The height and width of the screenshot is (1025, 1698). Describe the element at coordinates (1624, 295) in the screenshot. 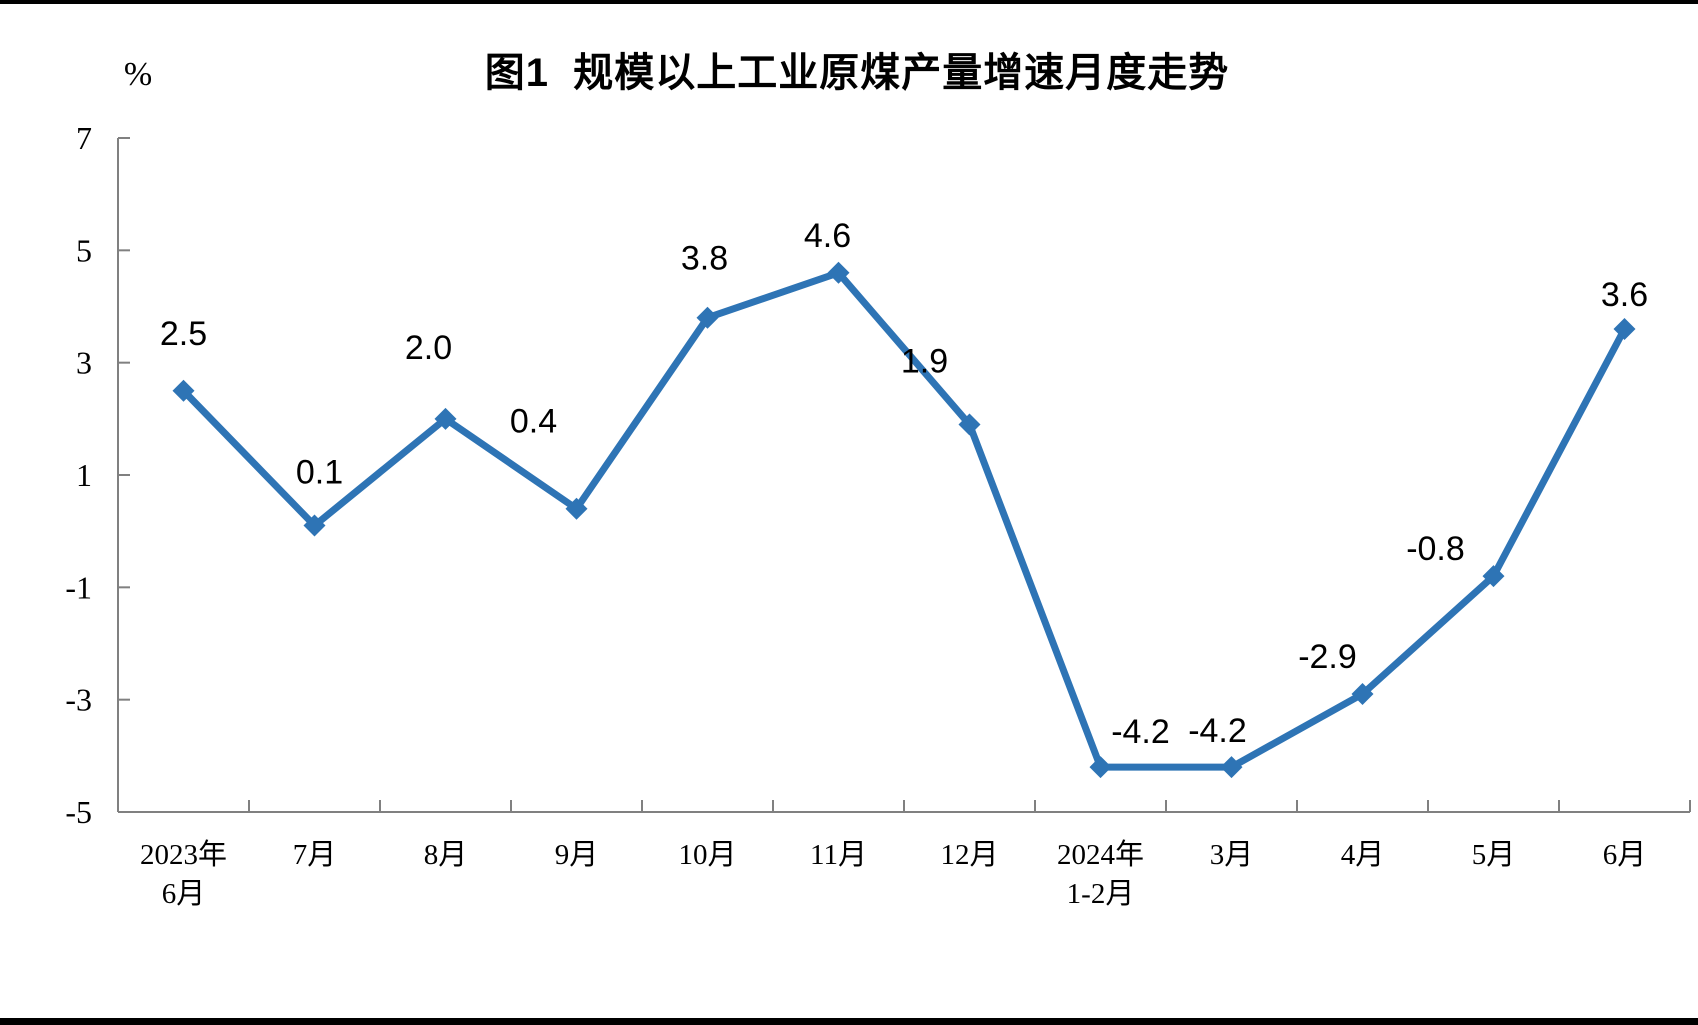

I see `data-label: 3.6` at that location.